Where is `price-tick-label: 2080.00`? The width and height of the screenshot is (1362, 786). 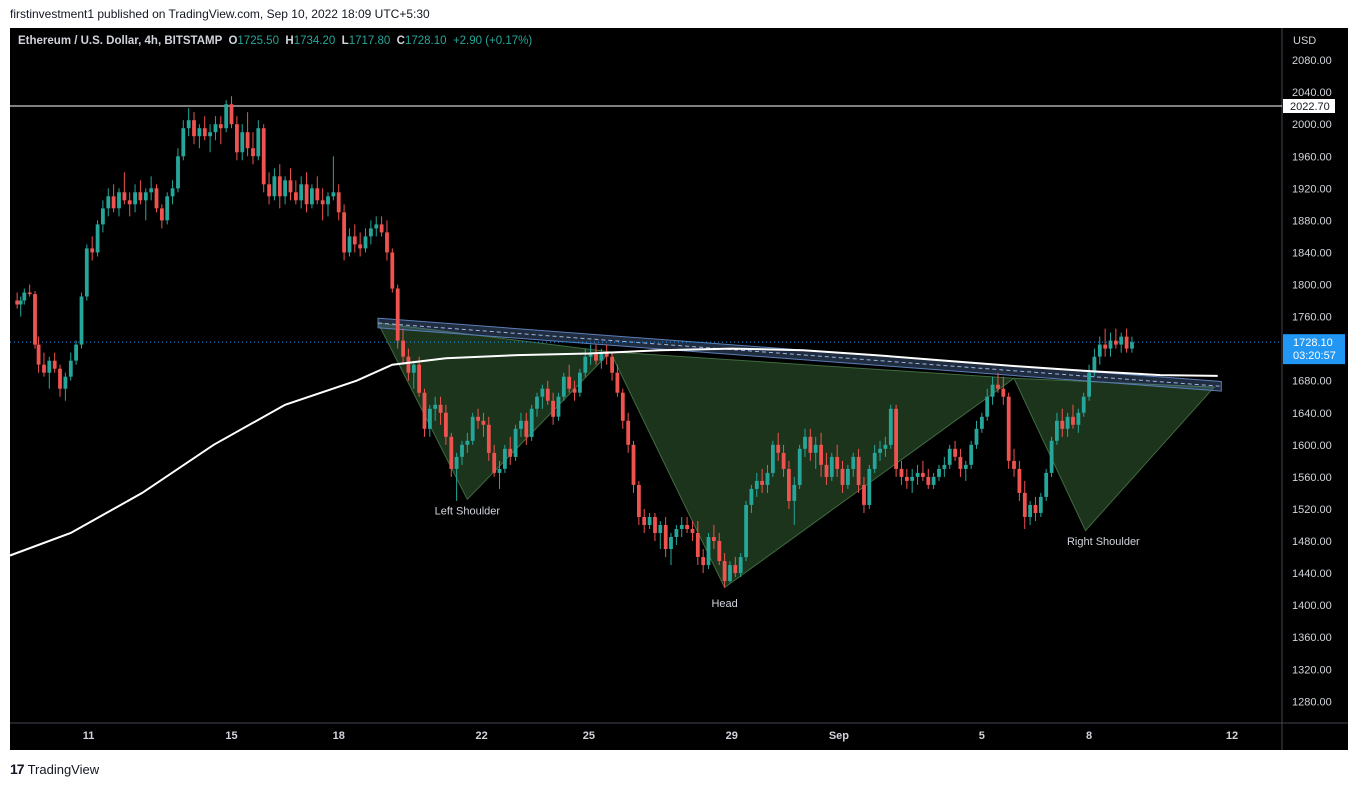 price-tick-label: 2080.00 is located at coordinates (1312, 61).